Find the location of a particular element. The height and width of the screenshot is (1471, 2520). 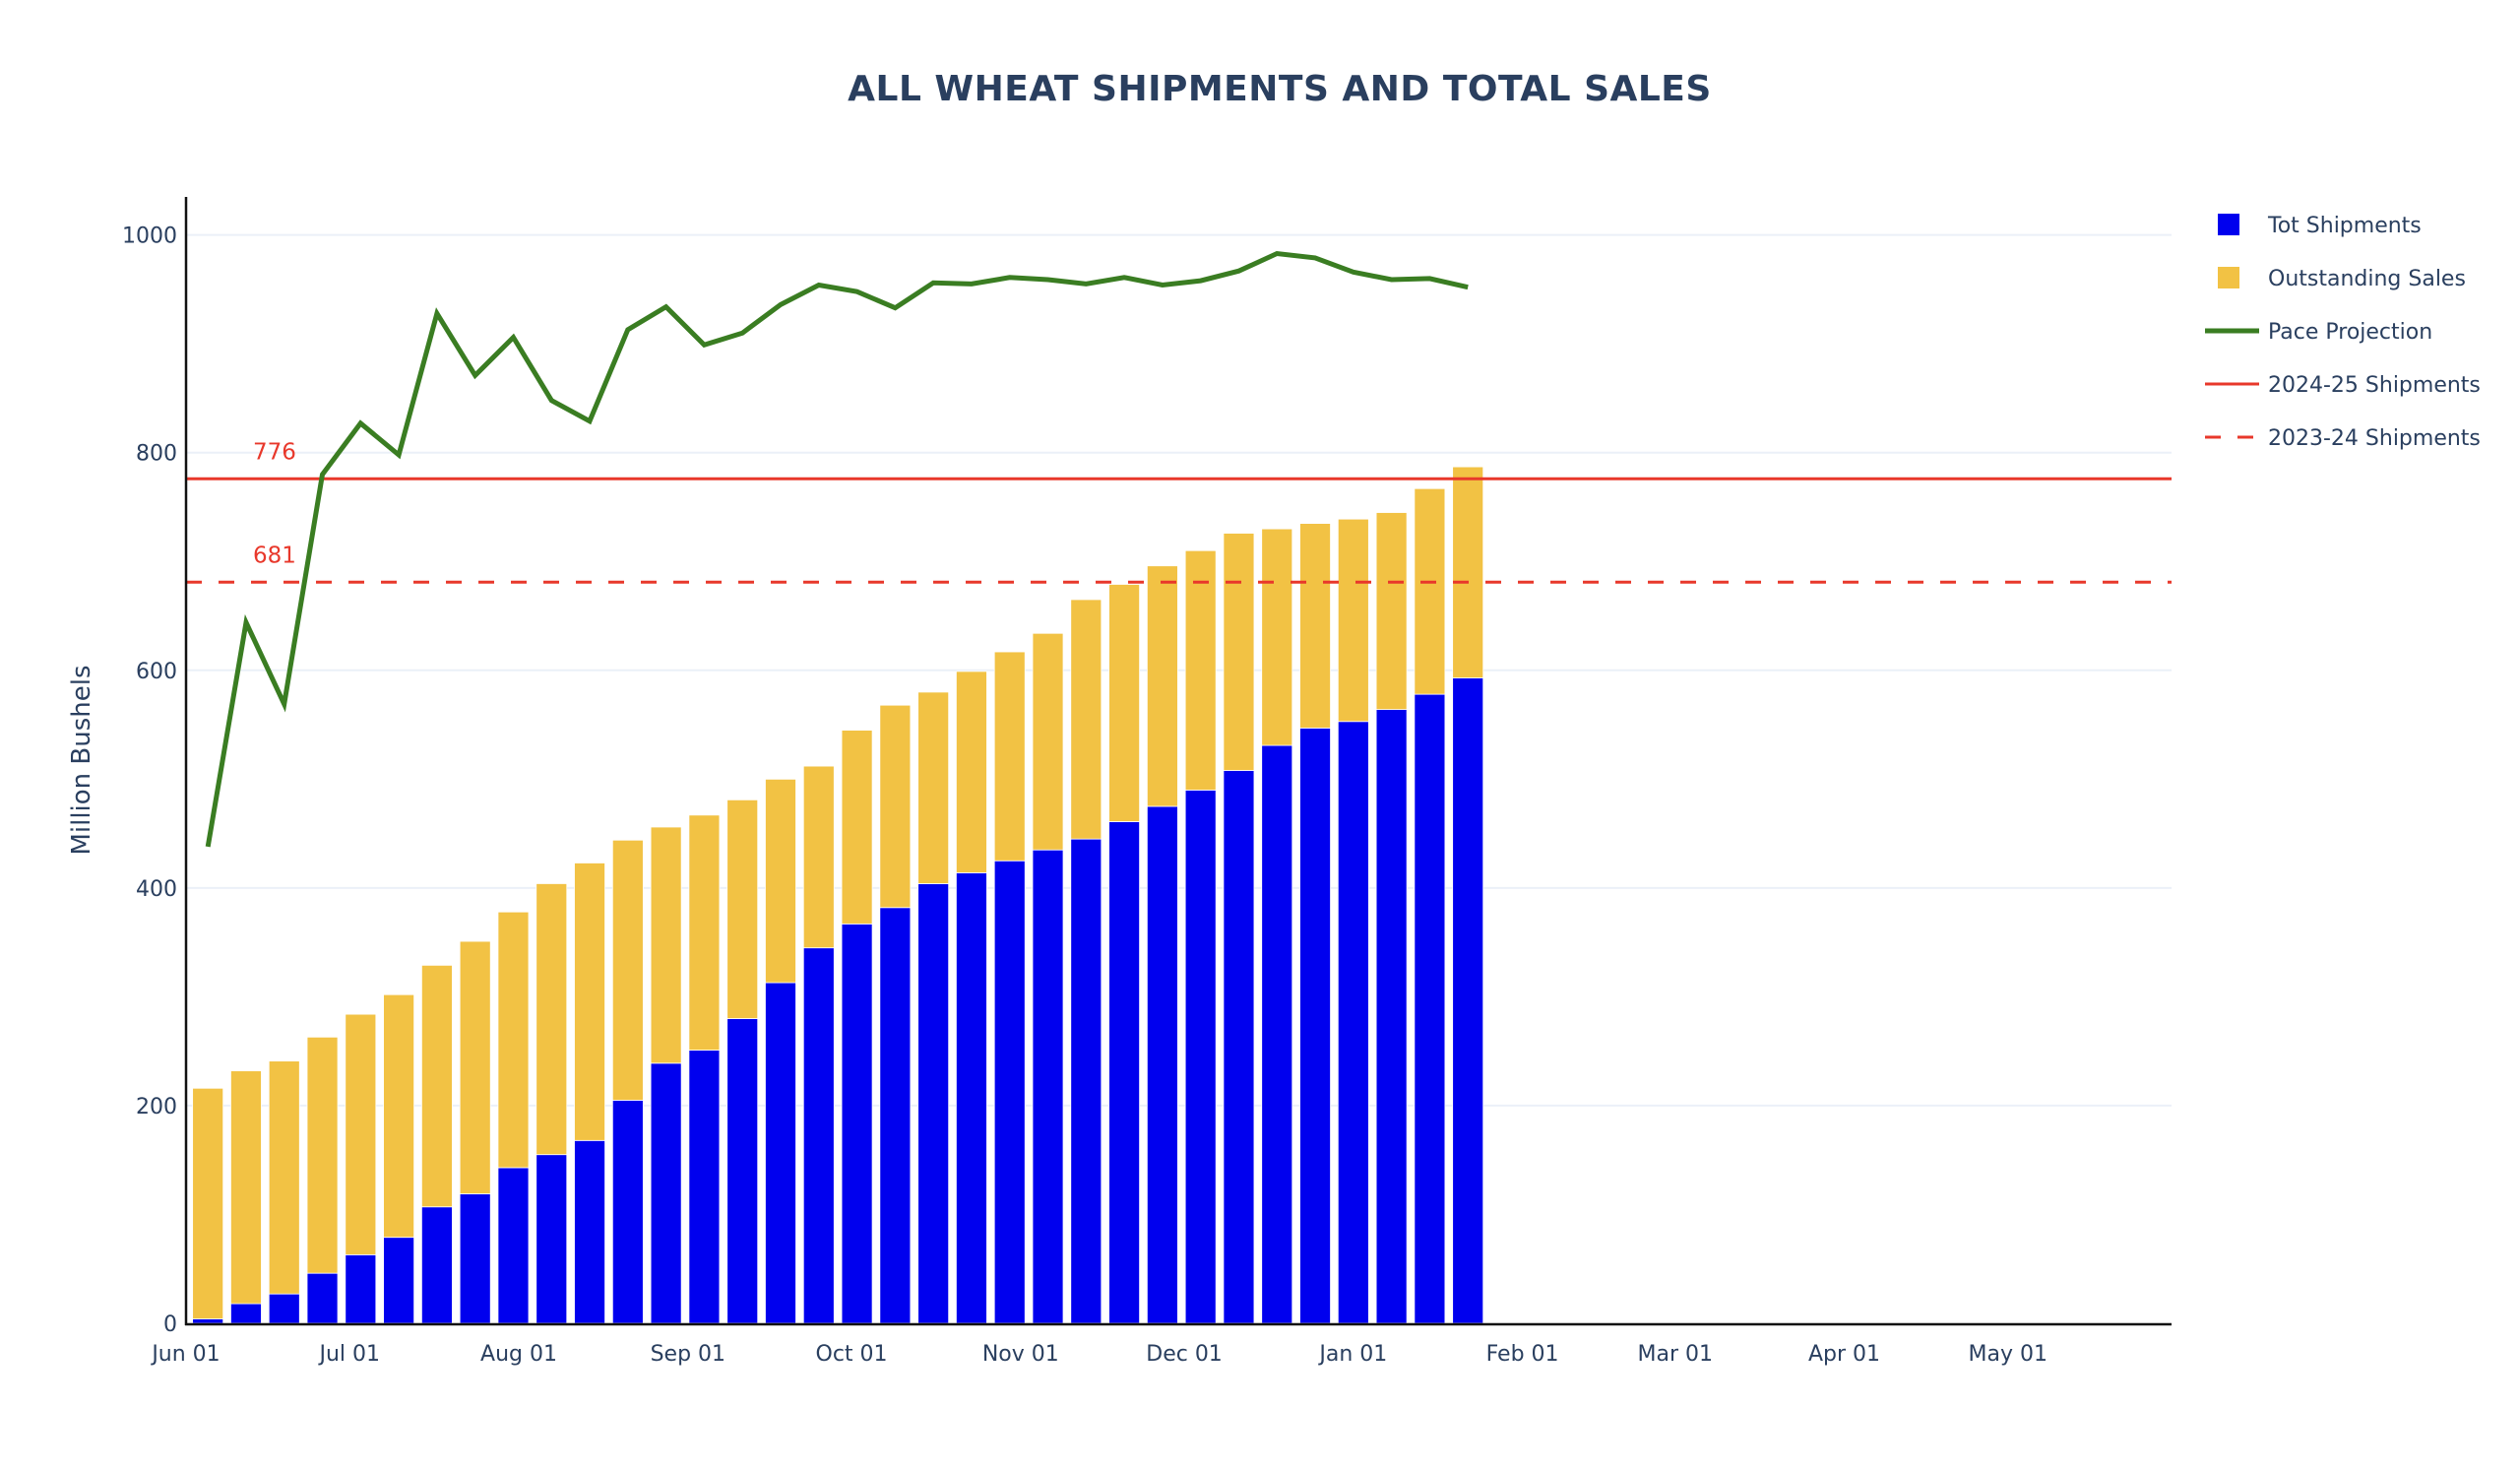

legend-item: Outstanding Sales is located at coordinates (2342, 279).